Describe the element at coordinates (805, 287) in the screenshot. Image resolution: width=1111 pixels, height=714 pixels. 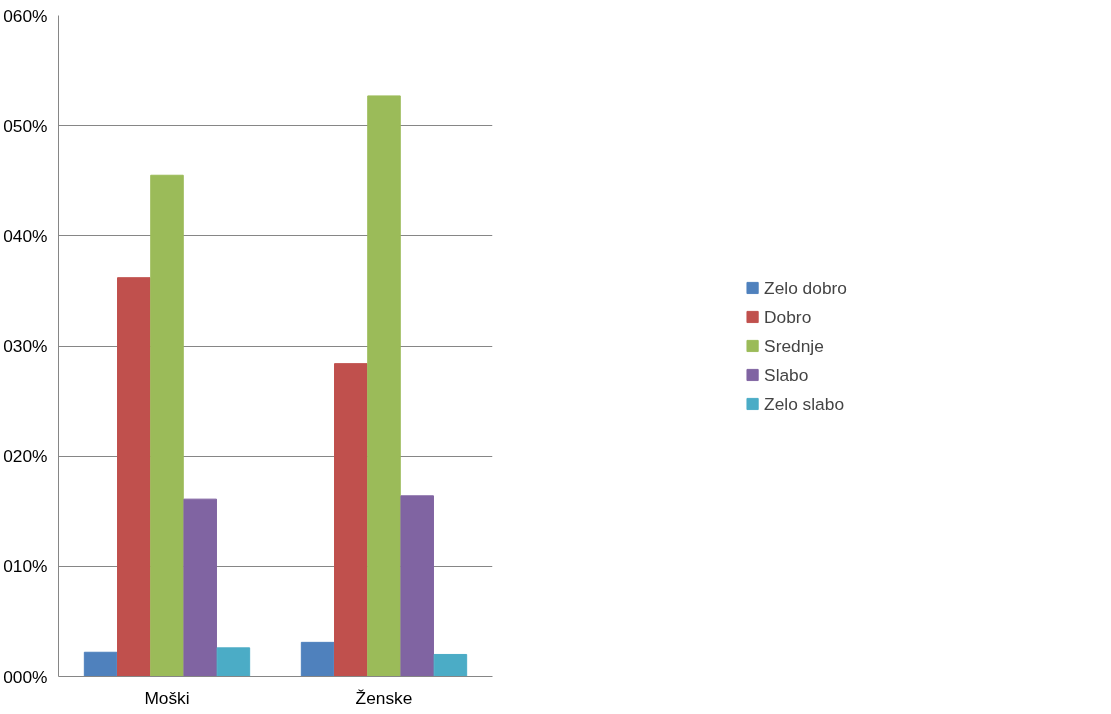
I see `legend-label: Zelo dobro` at that location.